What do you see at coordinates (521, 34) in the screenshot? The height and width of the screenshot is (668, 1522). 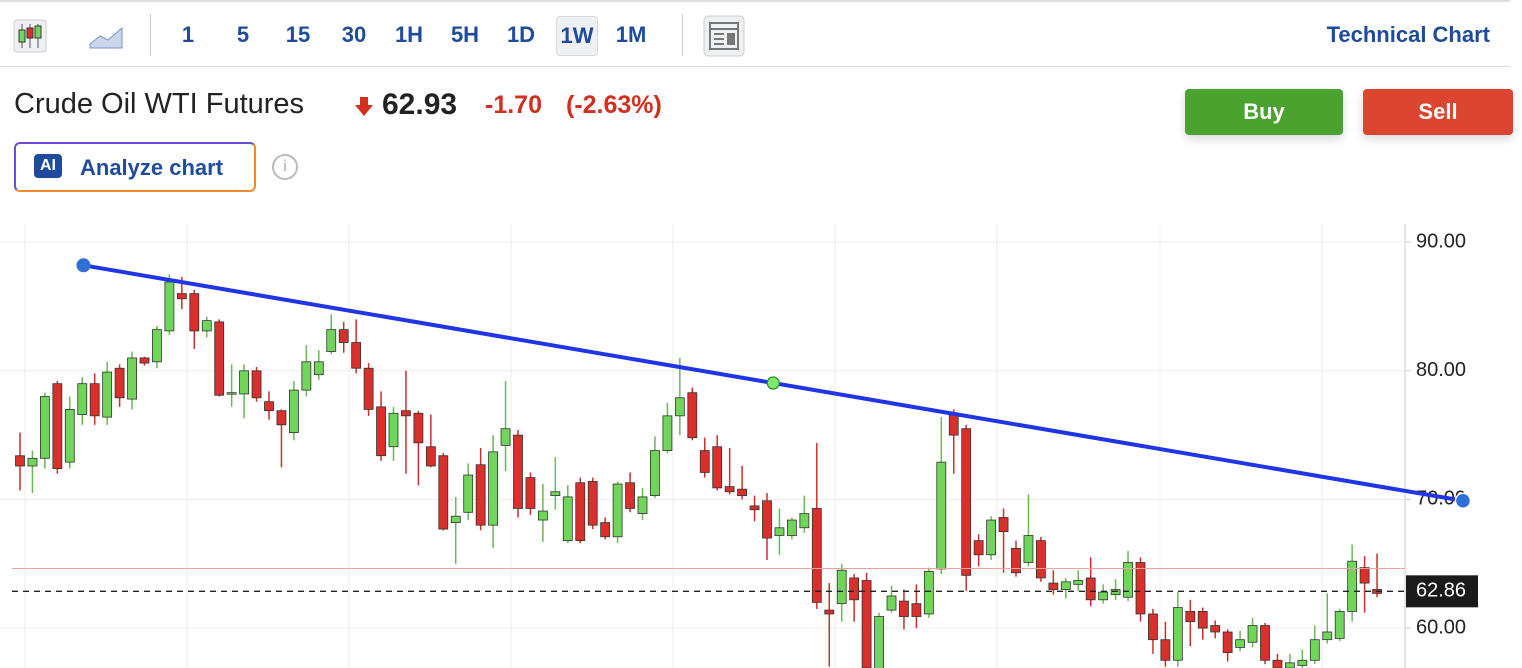 I see `interval-button: 1D` at bounding box center [521, 34].